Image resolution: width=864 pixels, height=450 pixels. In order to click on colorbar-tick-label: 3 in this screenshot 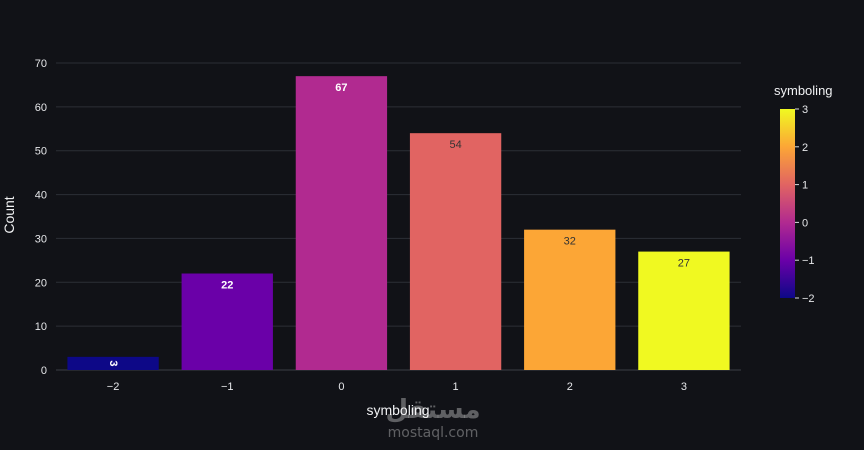, I will do `click(805, 110)`.